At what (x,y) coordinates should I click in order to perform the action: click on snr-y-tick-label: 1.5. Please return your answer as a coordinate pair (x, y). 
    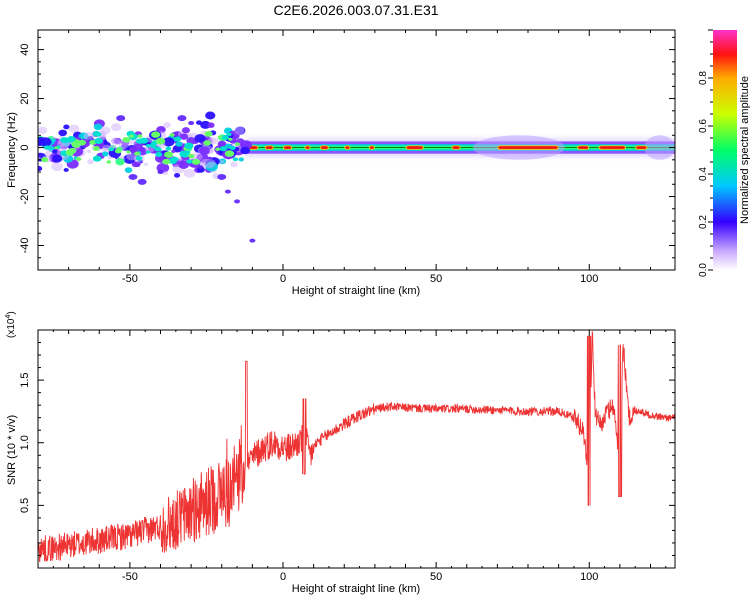
    Looking at the image, I should click on (25, 379).